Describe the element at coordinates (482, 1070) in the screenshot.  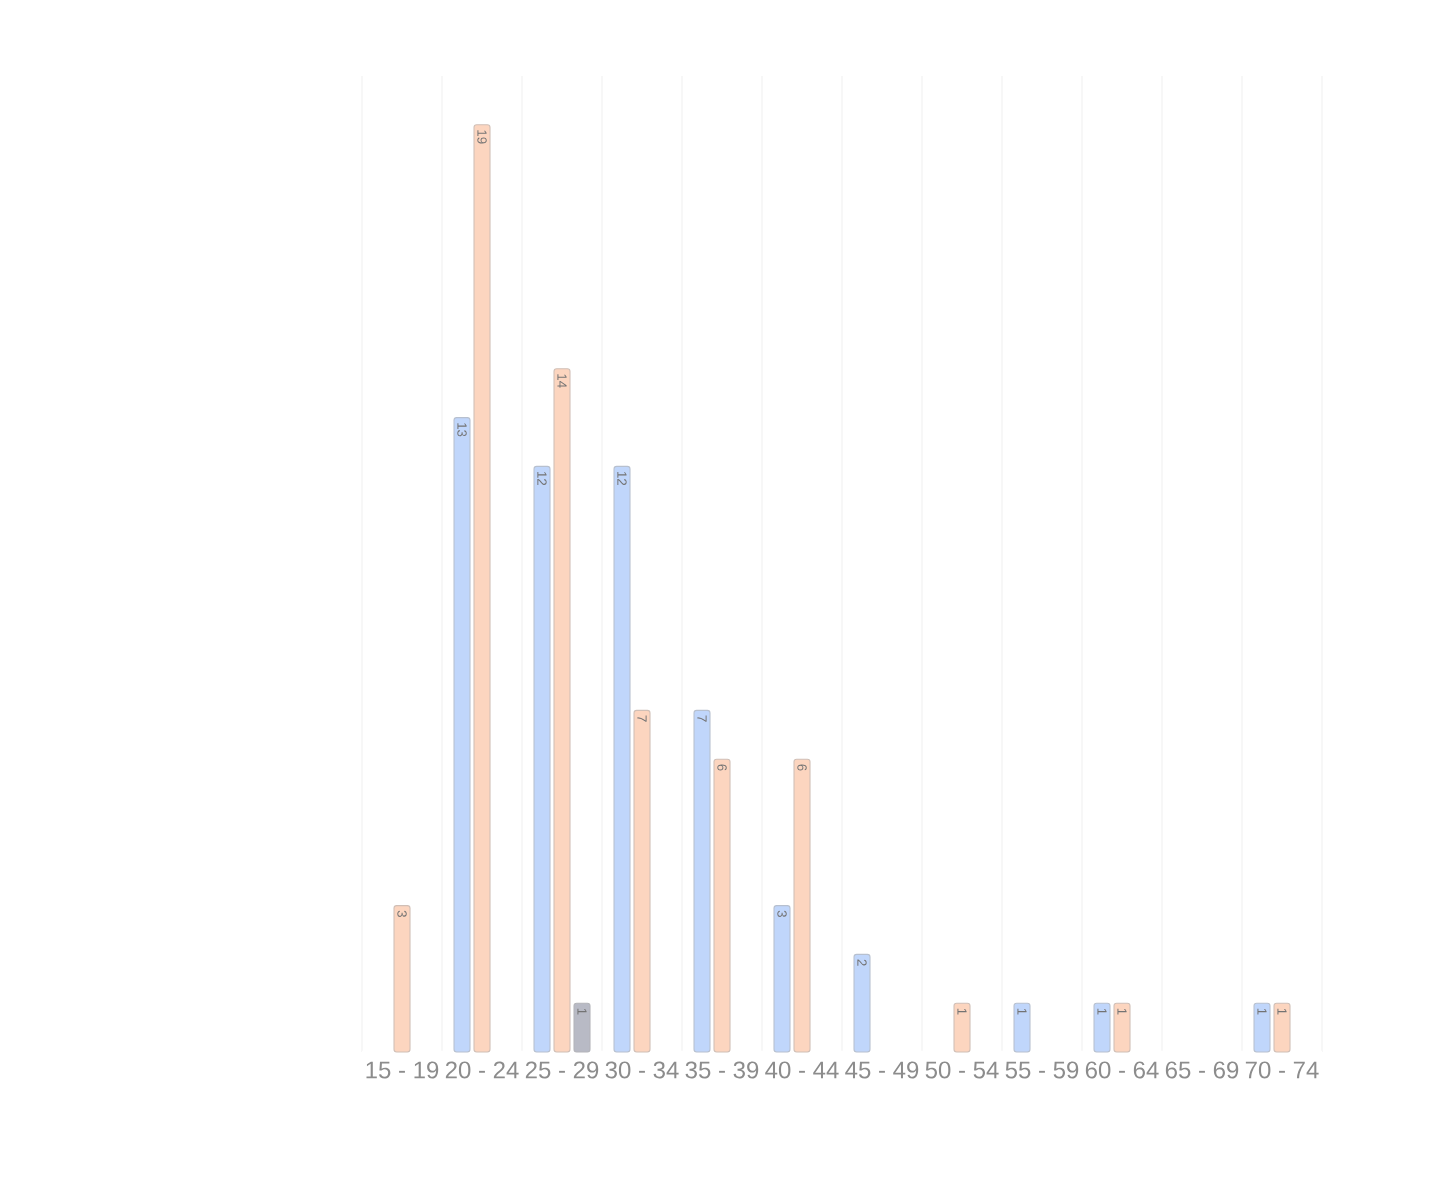
I see `x-tick-label: 20 - 24` at that location.